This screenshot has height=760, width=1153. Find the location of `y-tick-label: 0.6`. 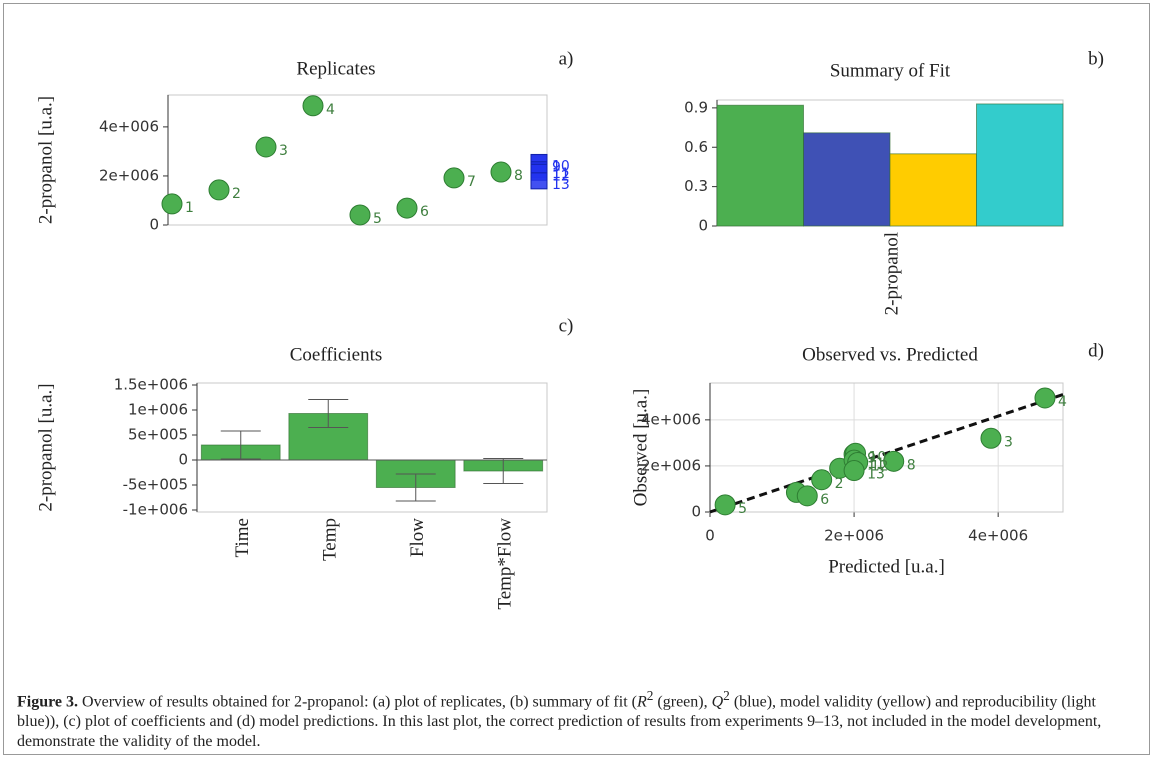

y-tick-label: 0.6 is located at coordinates (696, 147).